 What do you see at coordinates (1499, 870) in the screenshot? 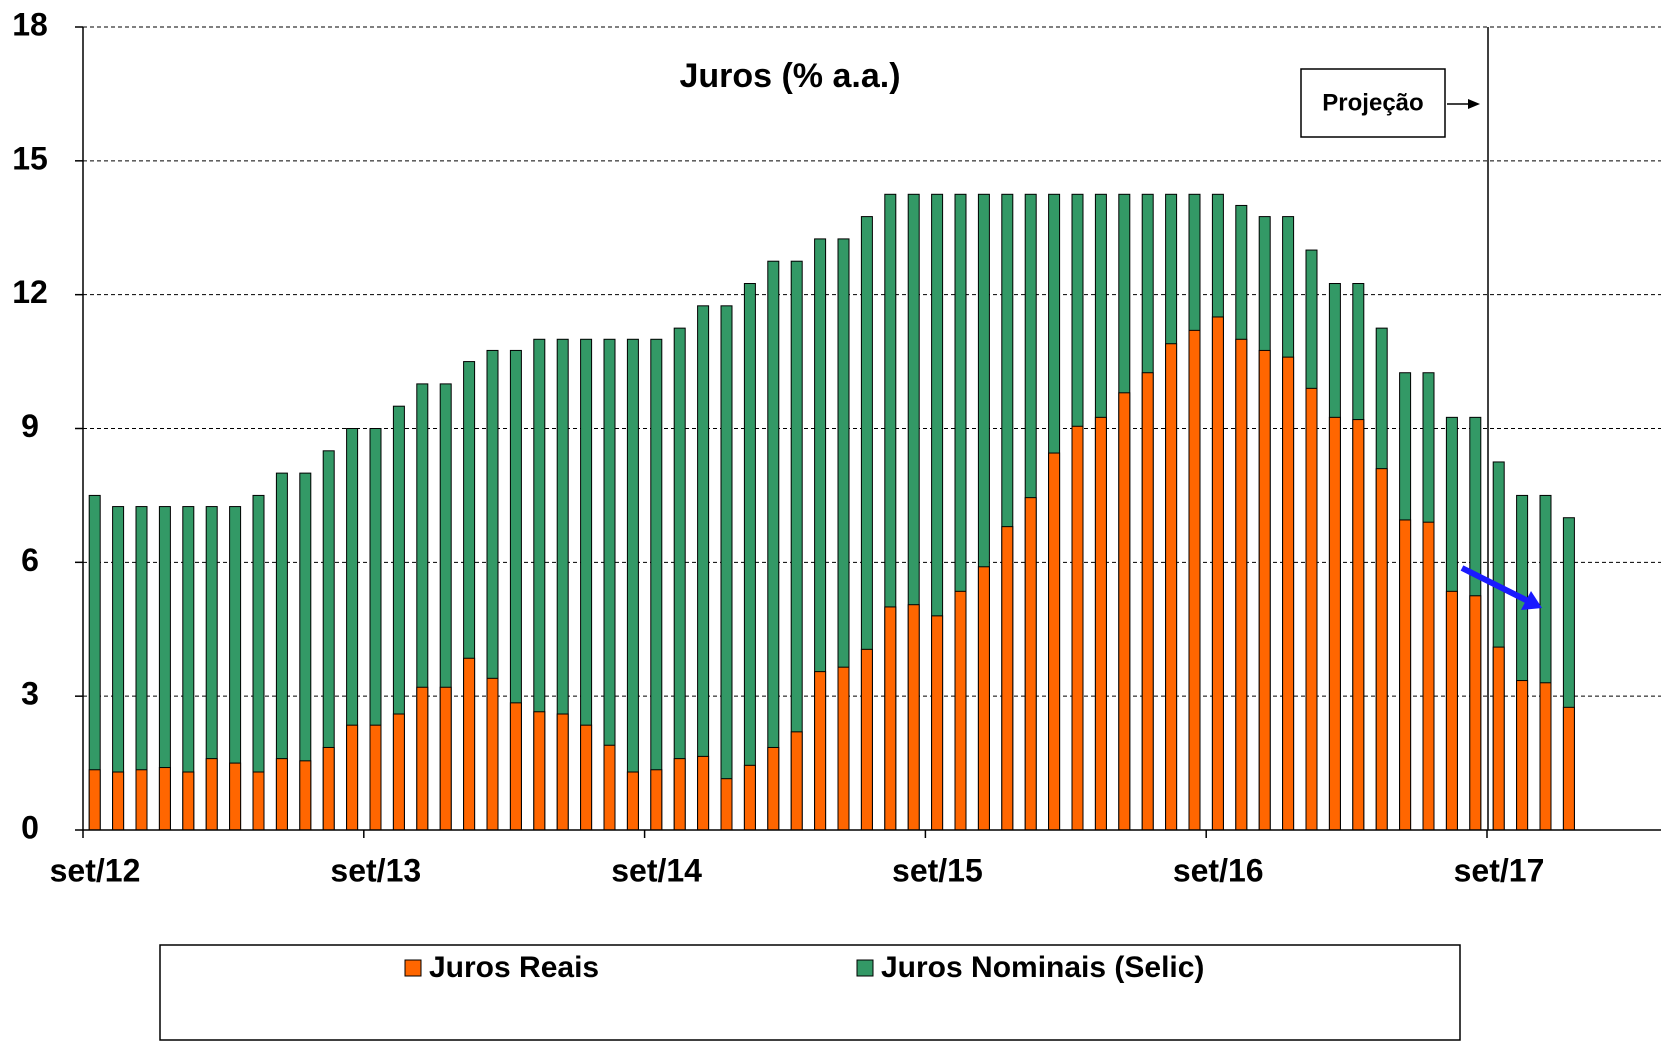
I see `x-tick-label: set/17` at bounding box center [1499, 870].